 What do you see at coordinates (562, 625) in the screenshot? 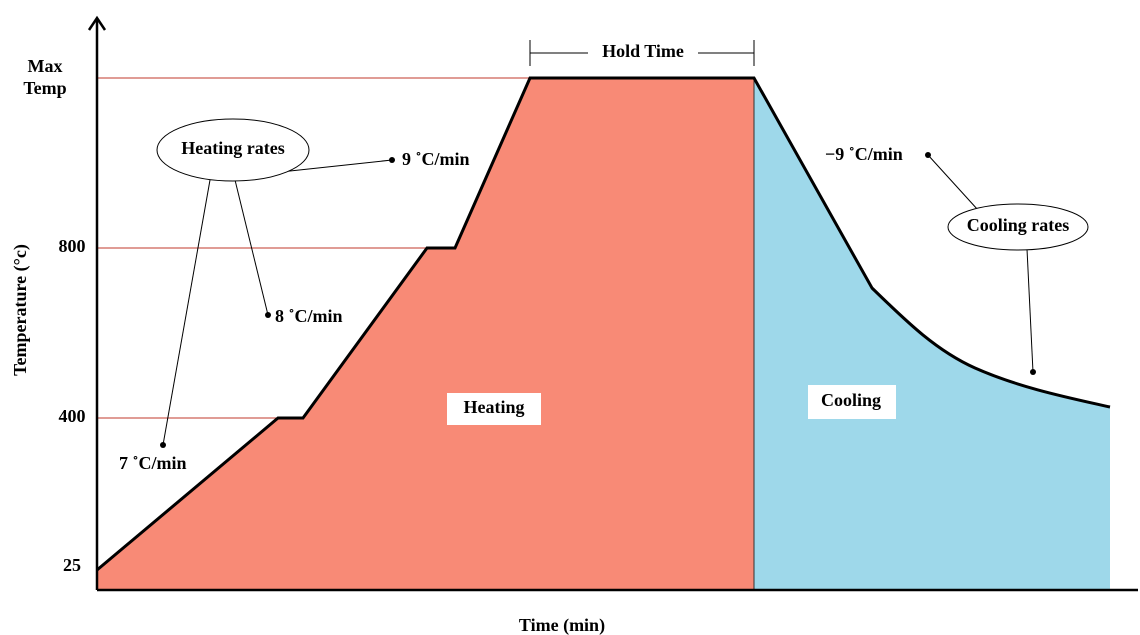
I see `x-axis-label: Time (min)` at bounding box center [562, 625].